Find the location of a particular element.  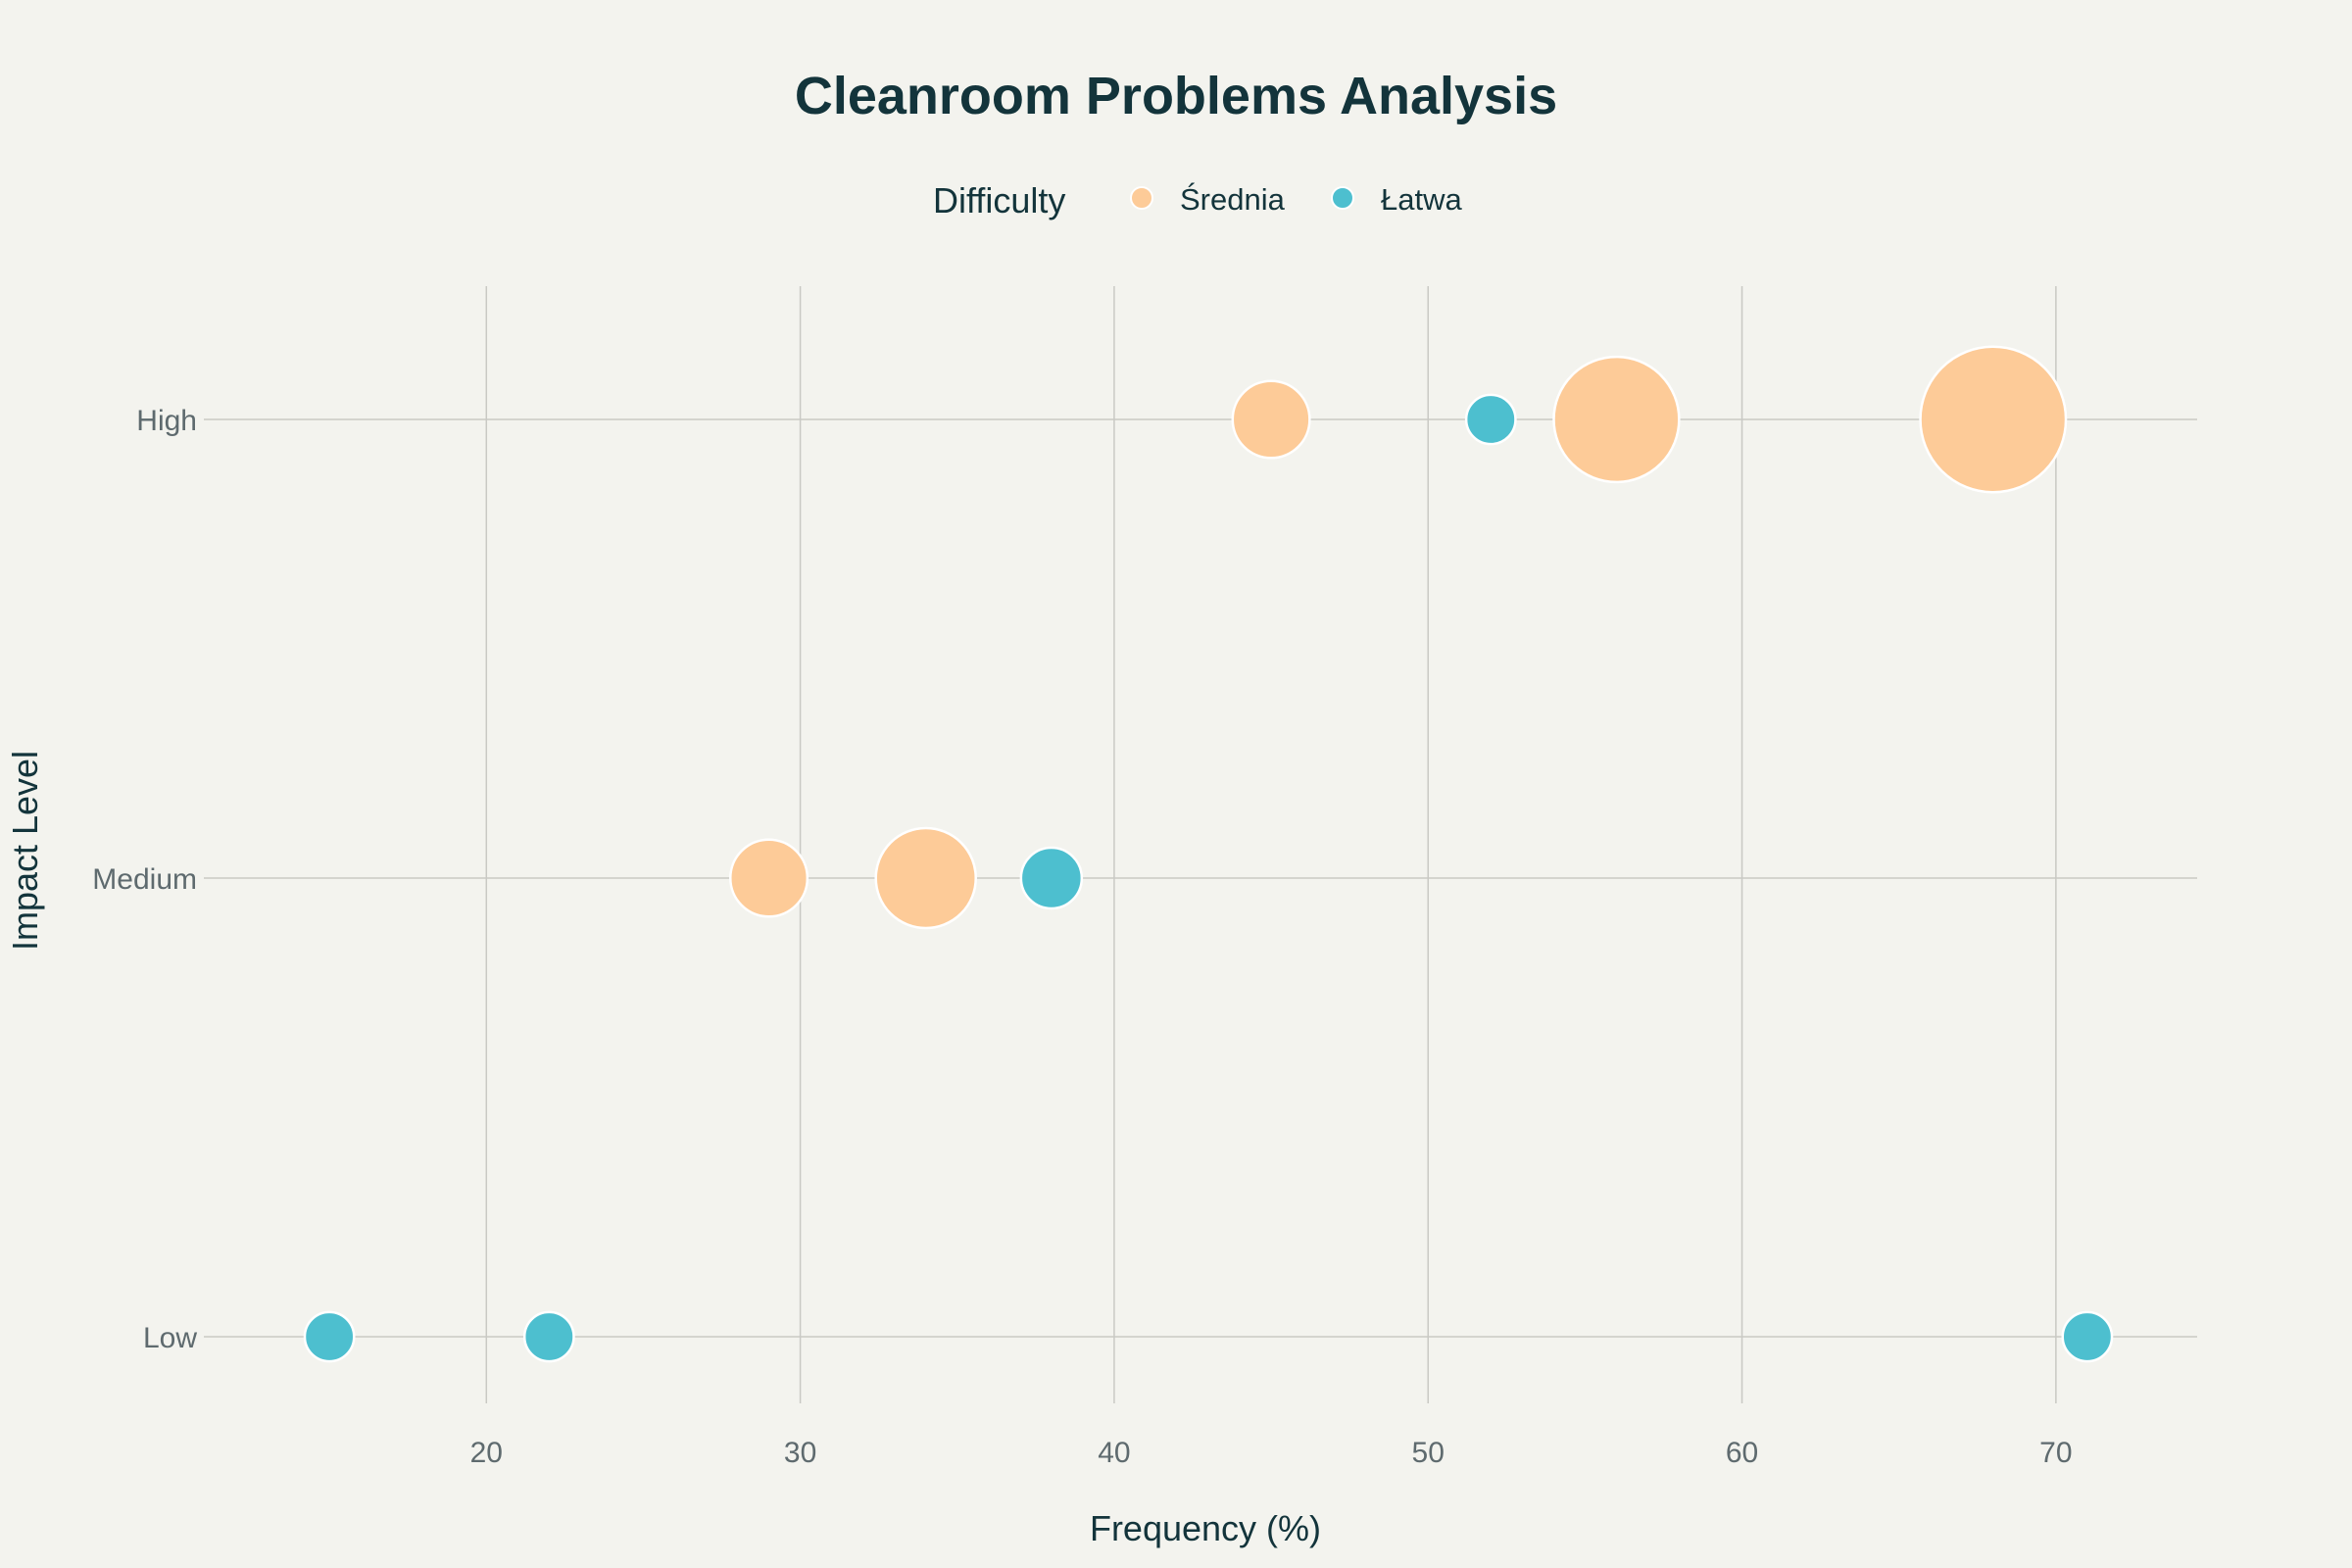

legend: Difficulty Średnia Łatwa is located at coordinates (1197, 200).